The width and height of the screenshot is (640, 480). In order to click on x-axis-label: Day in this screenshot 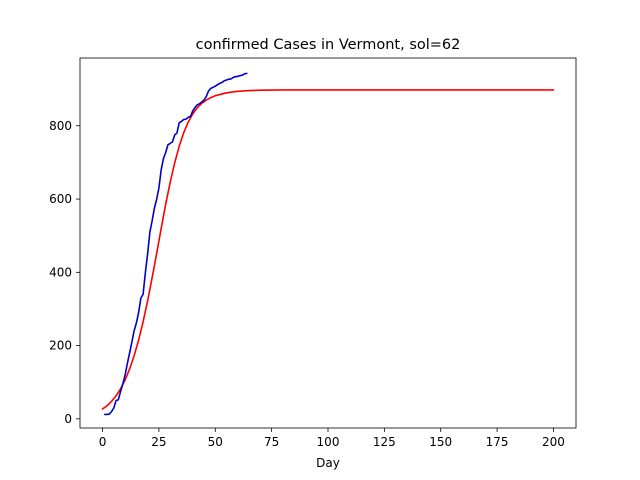, I will do `click(328, 463)`.